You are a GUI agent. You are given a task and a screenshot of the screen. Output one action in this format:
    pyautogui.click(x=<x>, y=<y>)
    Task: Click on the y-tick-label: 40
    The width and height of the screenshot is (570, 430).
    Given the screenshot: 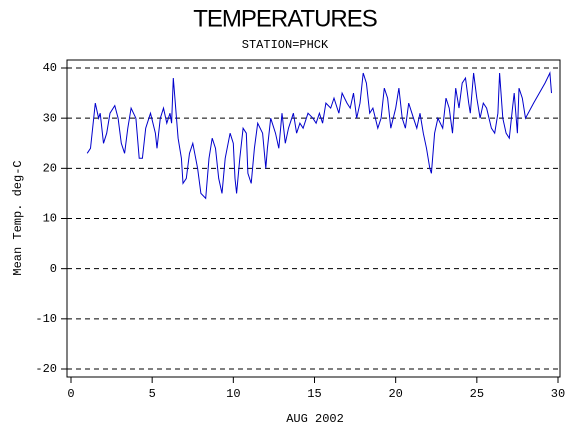 What is the action you would take?
    pyautogui.click(x=50, y=68)
    